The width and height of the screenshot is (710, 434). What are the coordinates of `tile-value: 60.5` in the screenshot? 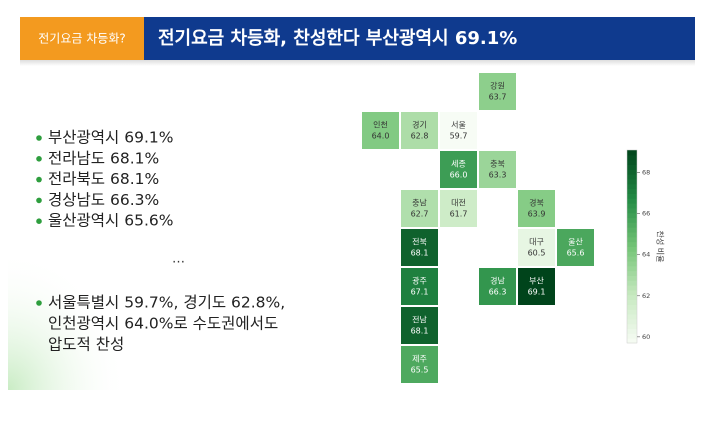 It's located at (537, 253).